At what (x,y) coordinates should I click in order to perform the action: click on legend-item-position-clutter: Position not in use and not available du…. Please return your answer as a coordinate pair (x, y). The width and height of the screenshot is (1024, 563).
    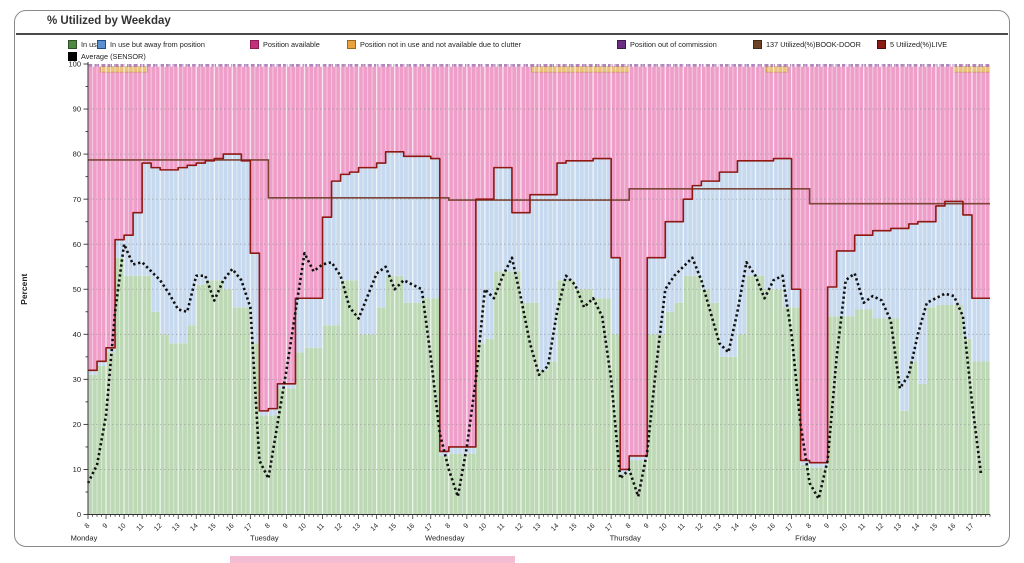
    Looking at the image, I should click on (434, 44).